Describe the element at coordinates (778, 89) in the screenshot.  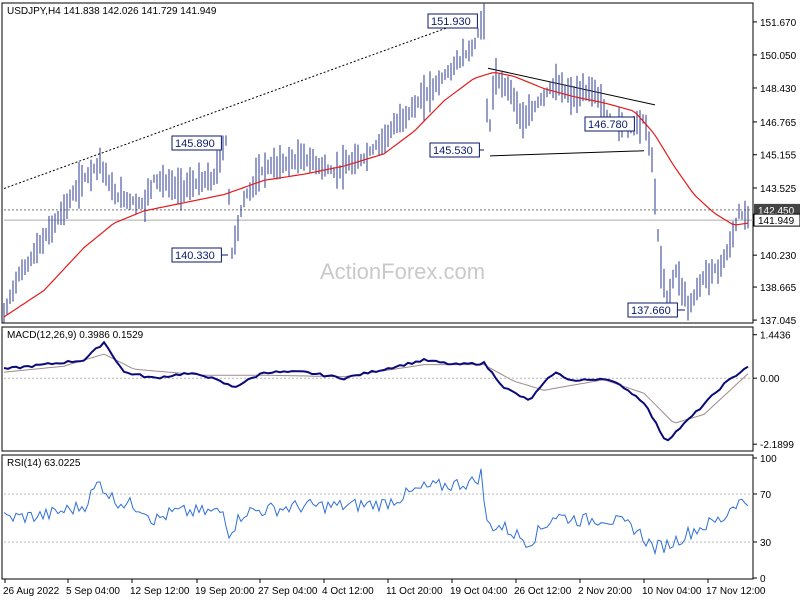
I see `price-tick-label: 148.430` at that location.